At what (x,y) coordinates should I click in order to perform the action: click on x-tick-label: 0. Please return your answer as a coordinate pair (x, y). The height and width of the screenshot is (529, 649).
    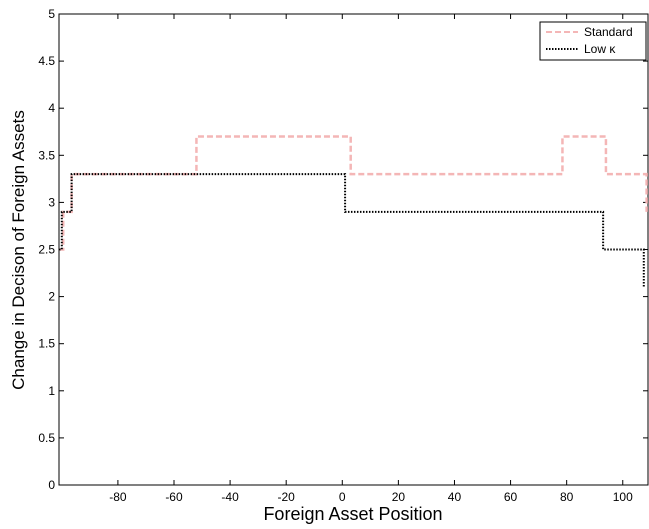
    Looking at the image, I should click on (342, 497).